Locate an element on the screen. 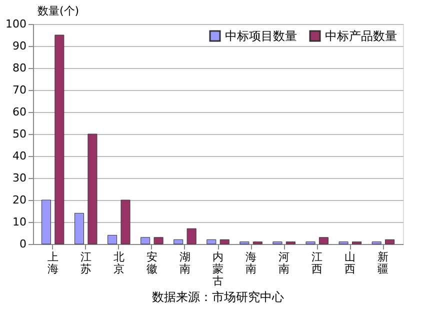  y-tick-label: 30 is located at coordinates (19, 178).